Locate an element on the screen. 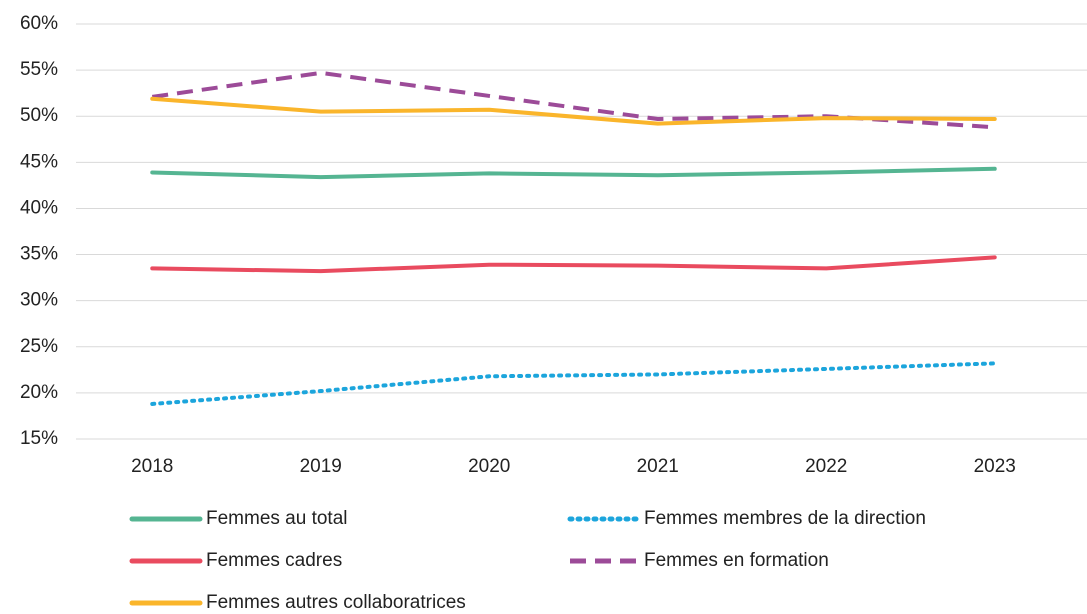 The image size is (1087, 614). y-tick-label: 35% is located at coordinates (39, 254).